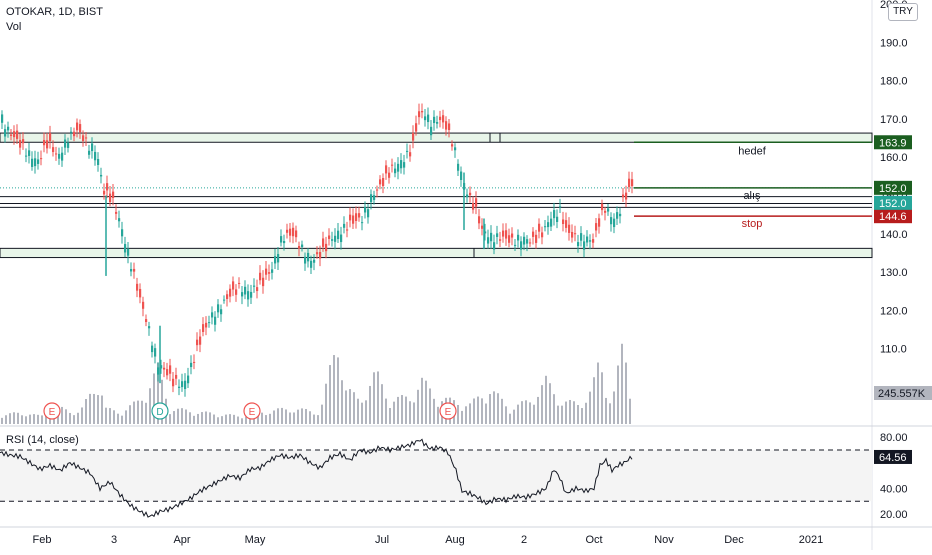 This screenshot has width=932, height=555. Describe the element at coordinates (664, 540) in the screenshot. I see `time-tick-label: Nov` at that location.